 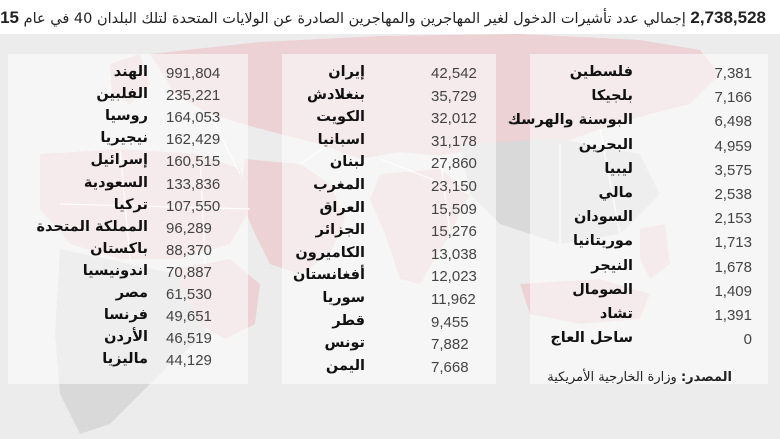 What do you see at coordinates (119, 248) in the screenshot?
I see `country-name: باكستان` at bounding box center [119, 248].